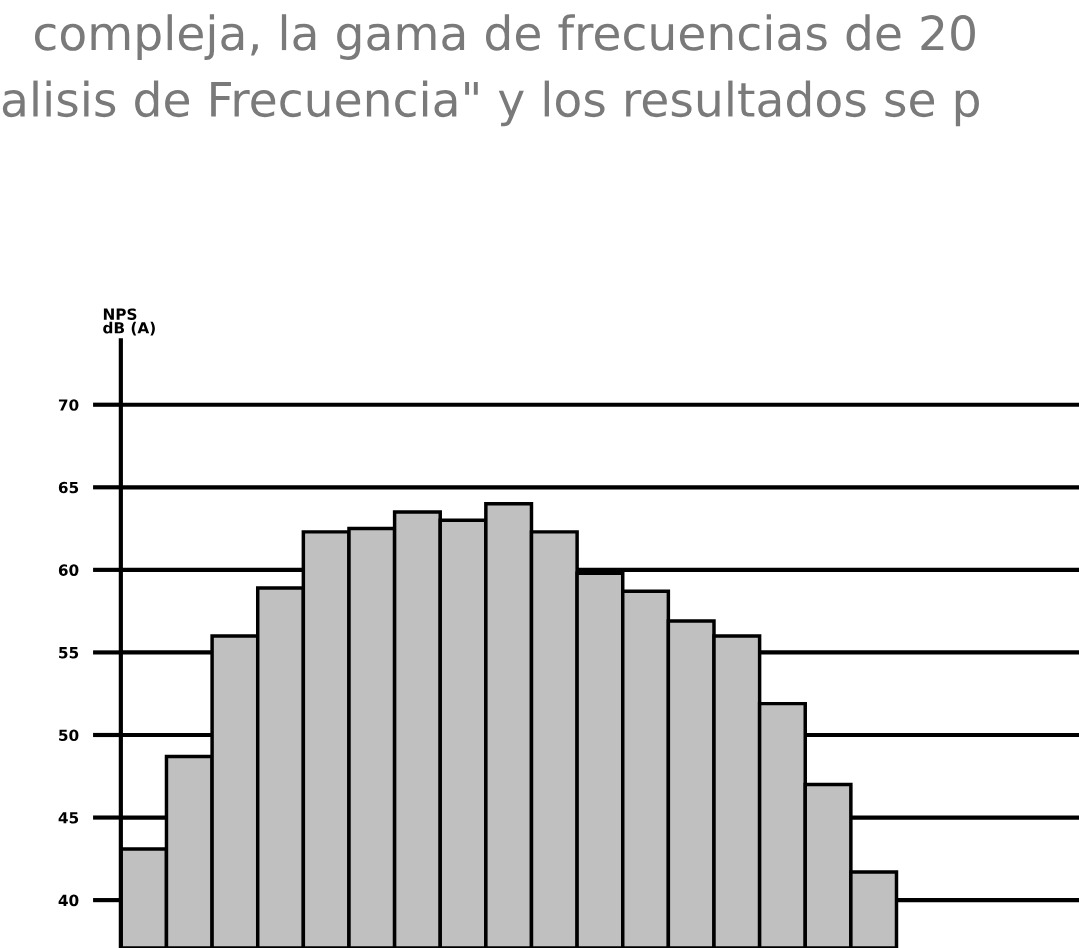 This screenshot has height=948, width=1079. Describe the element at coordinates (129, 322) in the screenshot. I see `y-axis-title: NPS dB (A)` at that location.